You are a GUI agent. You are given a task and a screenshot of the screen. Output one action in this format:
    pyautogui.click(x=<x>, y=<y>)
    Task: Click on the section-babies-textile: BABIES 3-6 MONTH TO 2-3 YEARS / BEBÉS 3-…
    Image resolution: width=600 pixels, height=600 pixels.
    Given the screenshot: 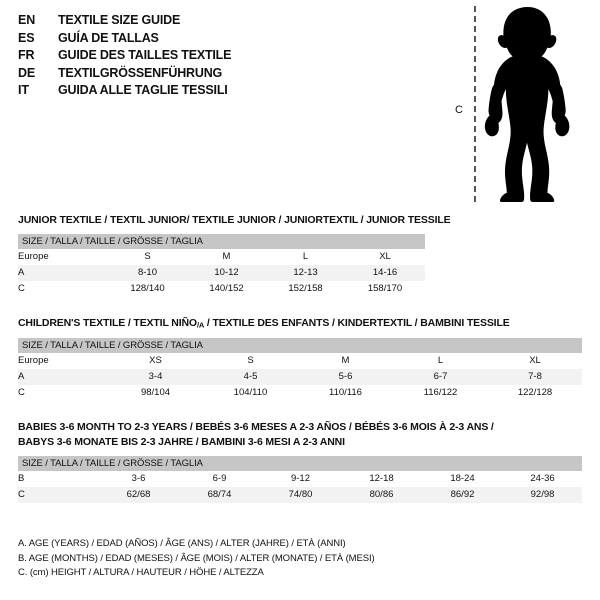 What is the action you would take?
    pyautogui.click(x=300, y=461)
    